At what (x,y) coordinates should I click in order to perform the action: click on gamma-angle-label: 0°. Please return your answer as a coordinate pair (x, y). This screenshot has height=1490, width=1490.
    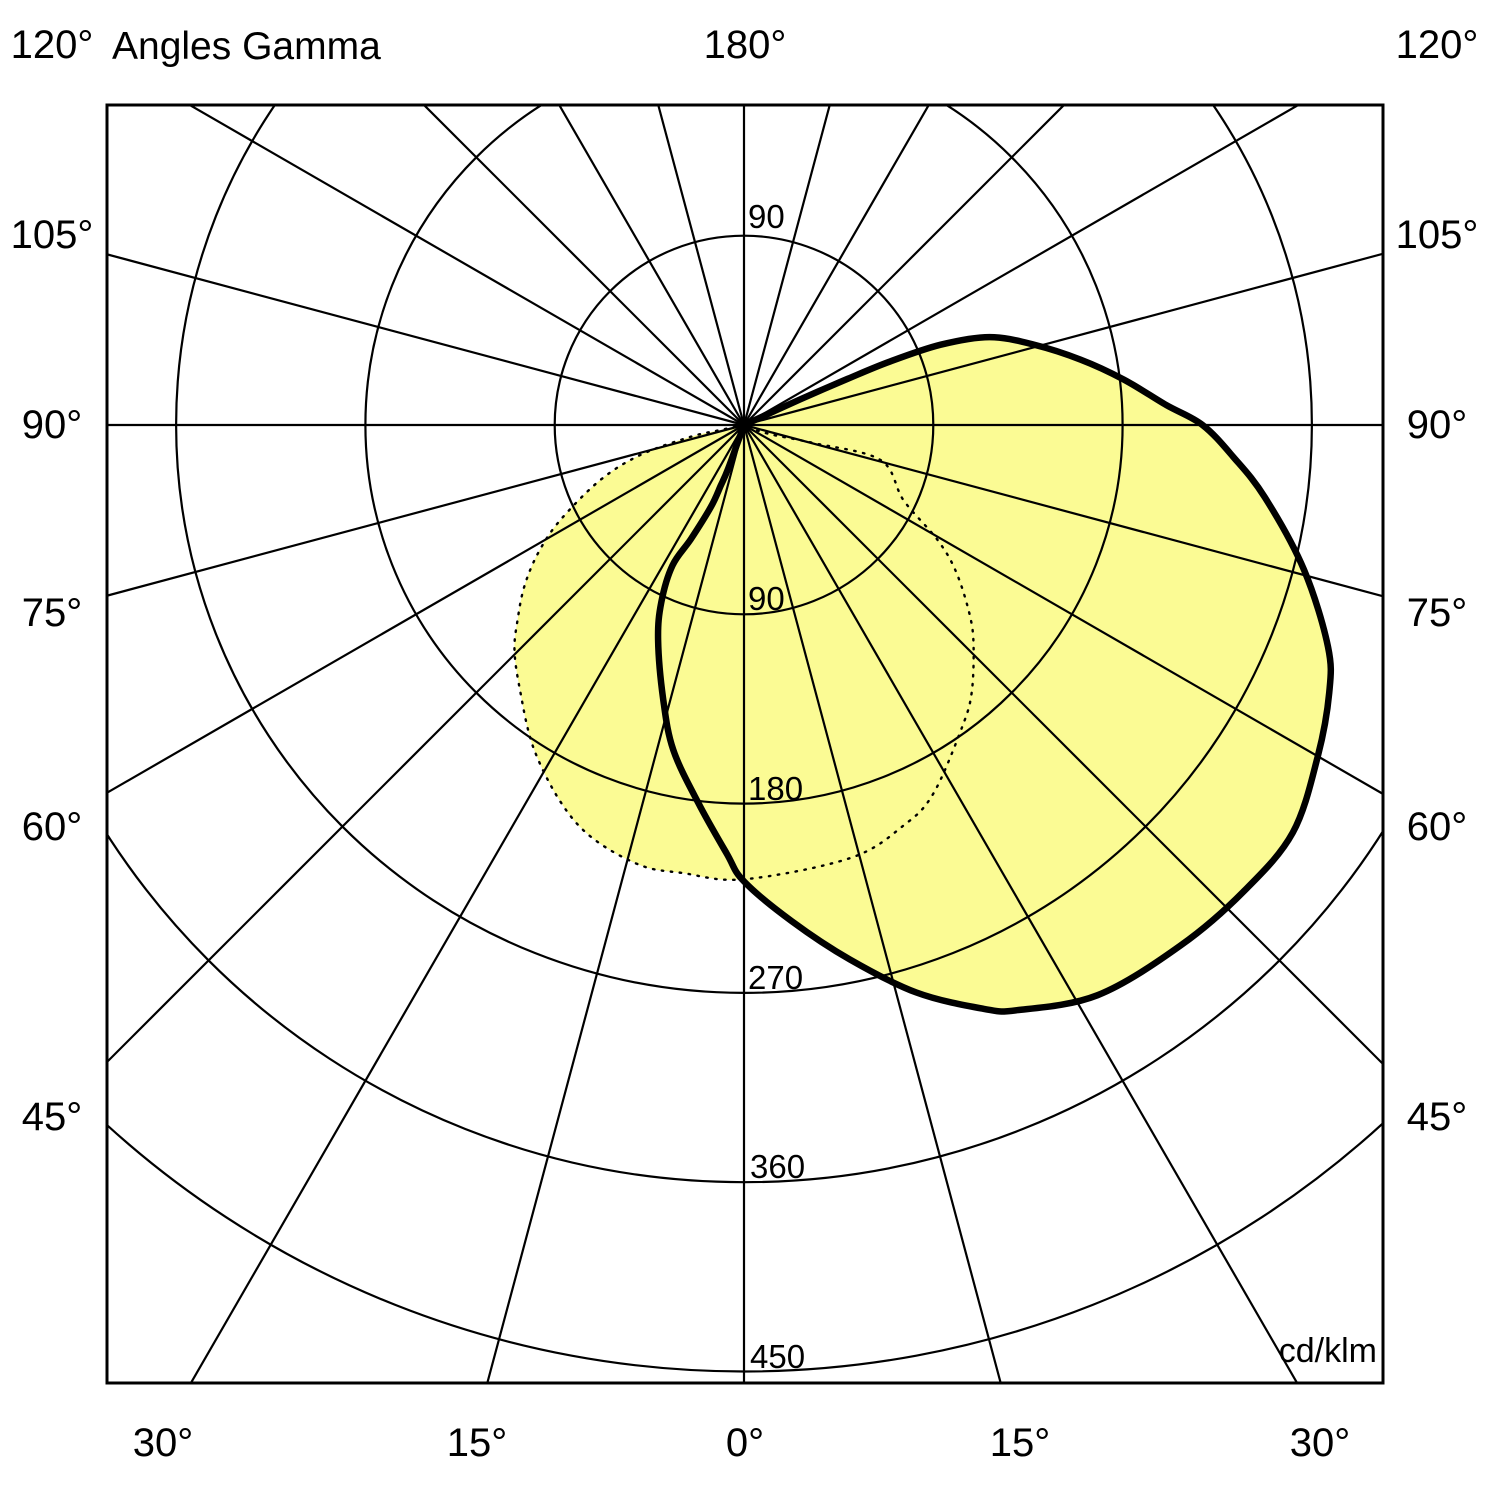
    Looking at the image, I should click on (745, 1443).